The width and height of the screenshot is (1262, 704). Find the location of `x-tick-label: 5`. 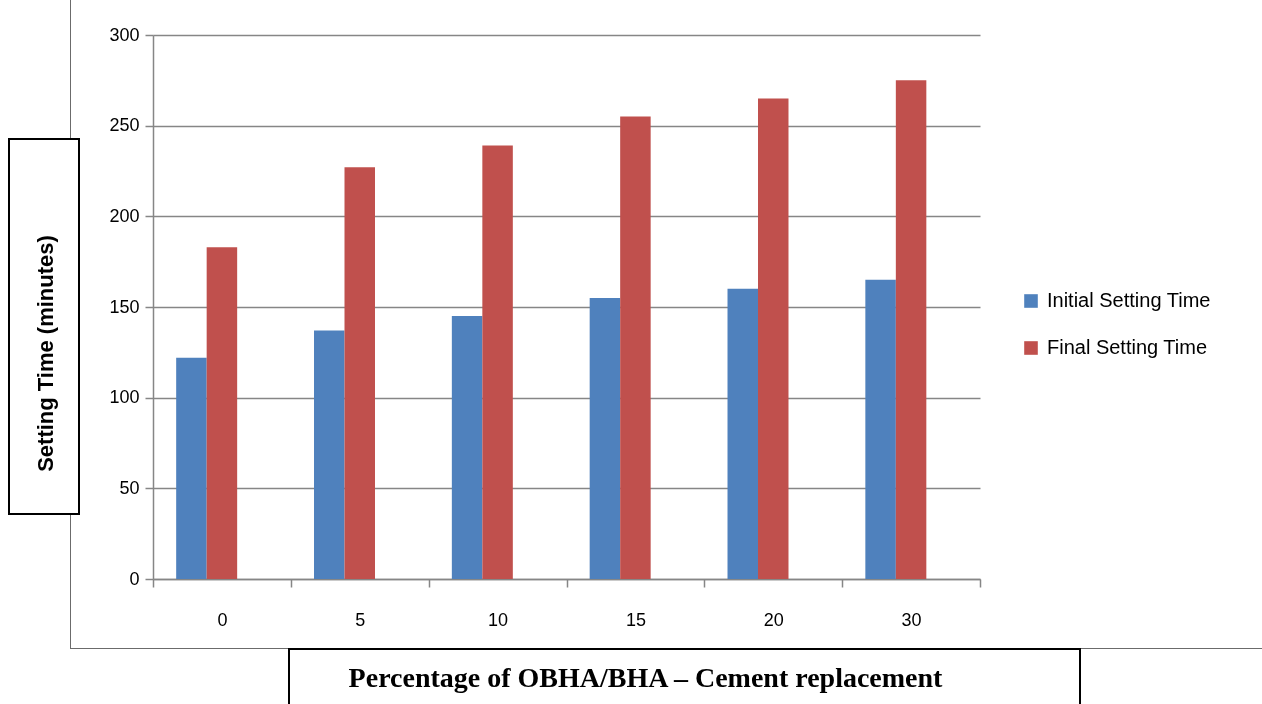

x-tick-label: 5 is located at coordinates (360, 619).